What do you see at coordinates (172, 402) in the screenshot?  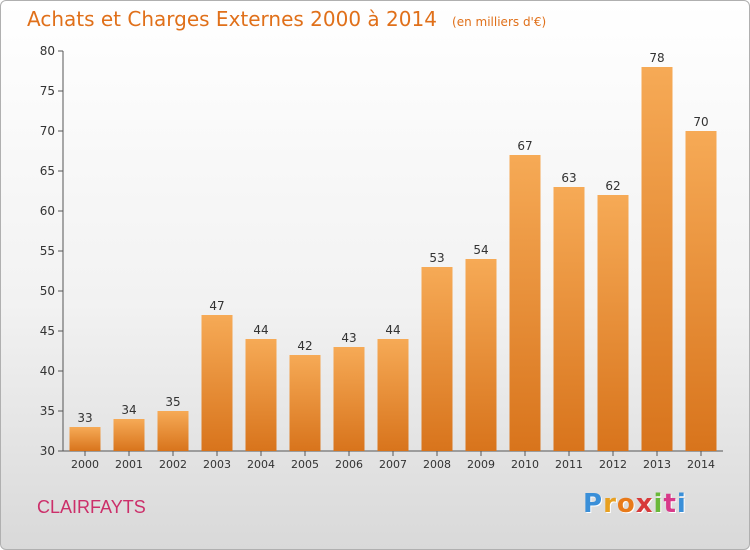 I see `data-label: 35` at bounding box center [172, 402].